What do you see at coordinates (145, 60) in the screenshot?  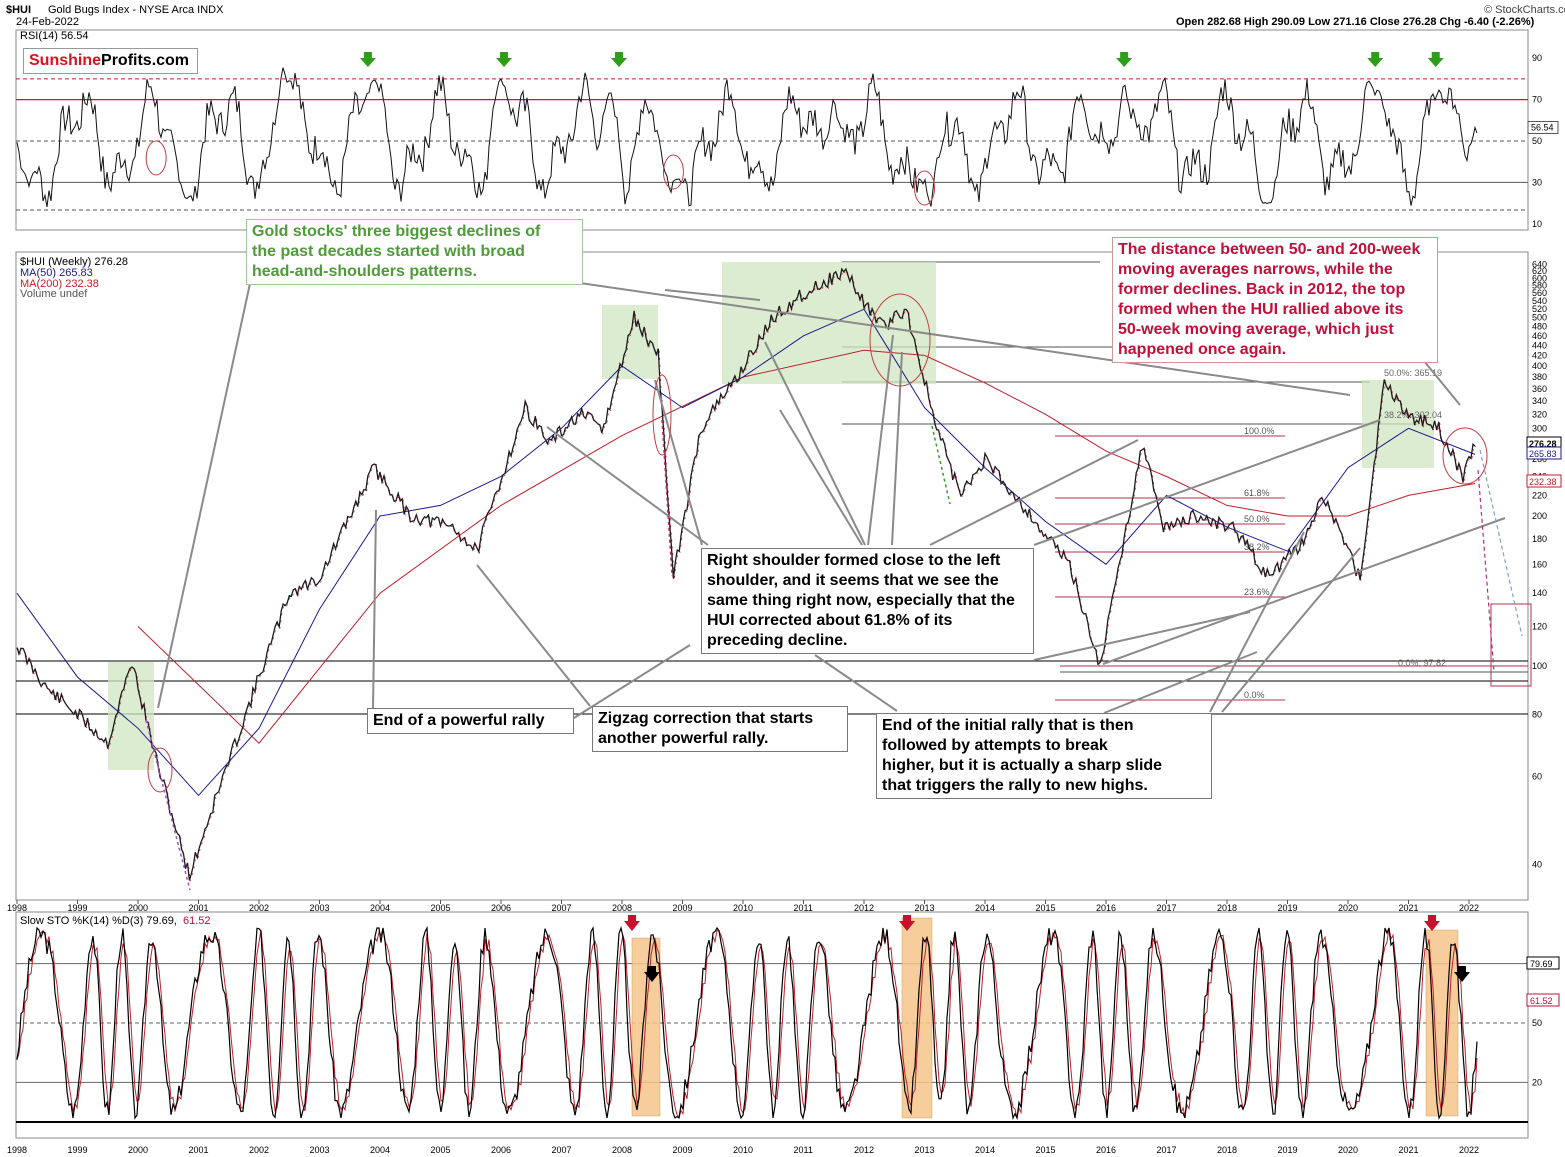 I see `logo-part2: Profits.com` at bounding box center [145, 60].